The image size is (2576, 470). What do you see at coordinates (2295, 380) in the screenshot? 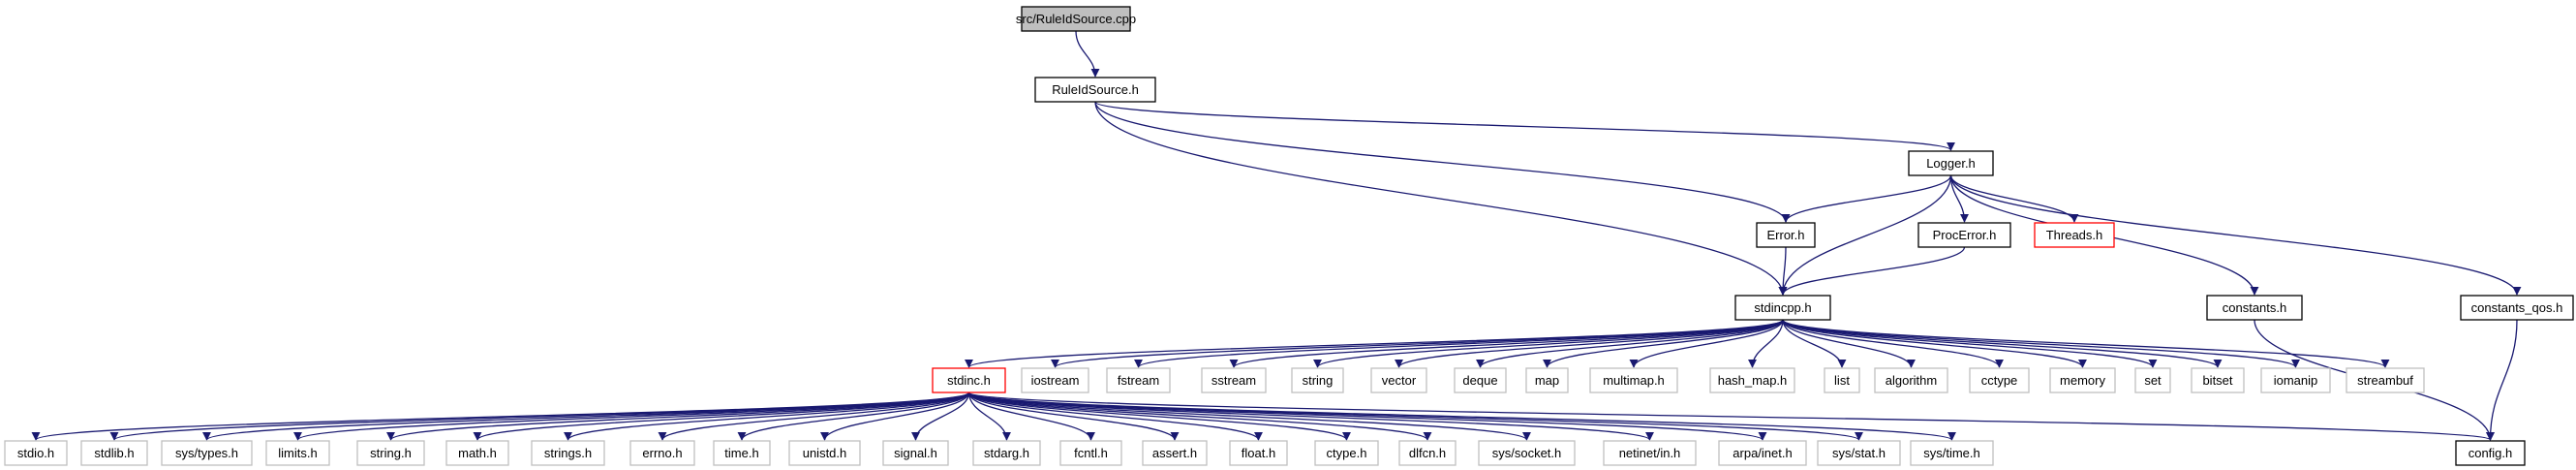
I see `node-iomanip: iomanip` at bounding box center [2295, 380].